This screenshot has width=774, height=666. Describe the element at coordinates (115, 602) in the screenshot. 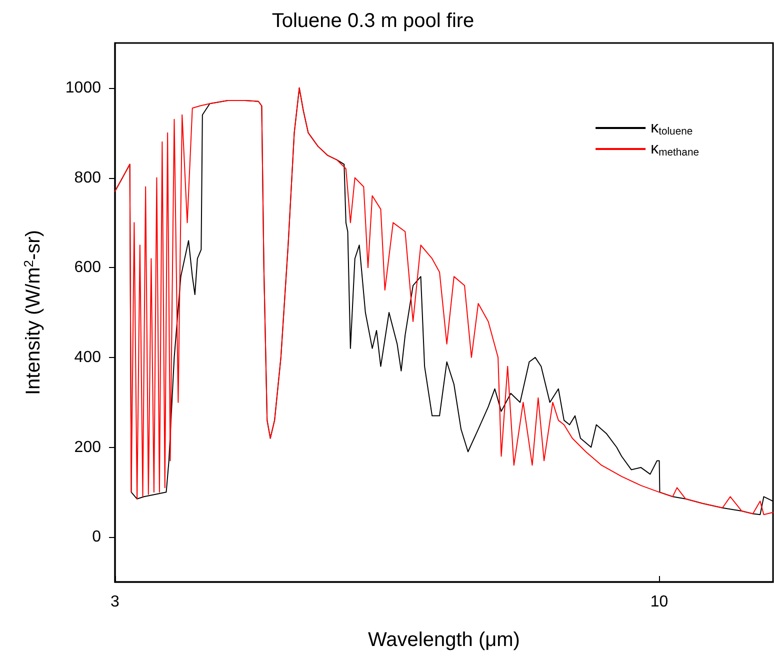

I see `x-tick-label: 3` at that location.